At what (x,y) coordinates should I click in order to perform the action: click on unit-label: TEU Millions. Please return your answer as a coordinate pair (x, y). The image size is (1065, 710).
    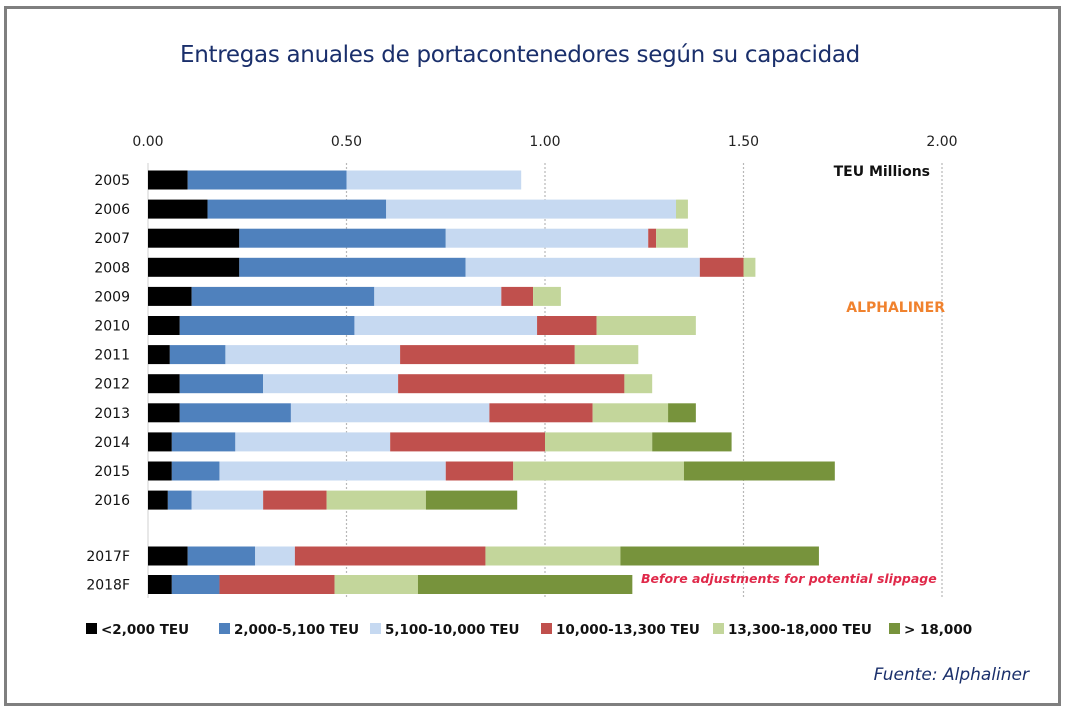
    Looking at the image, I should click on (882, 172).